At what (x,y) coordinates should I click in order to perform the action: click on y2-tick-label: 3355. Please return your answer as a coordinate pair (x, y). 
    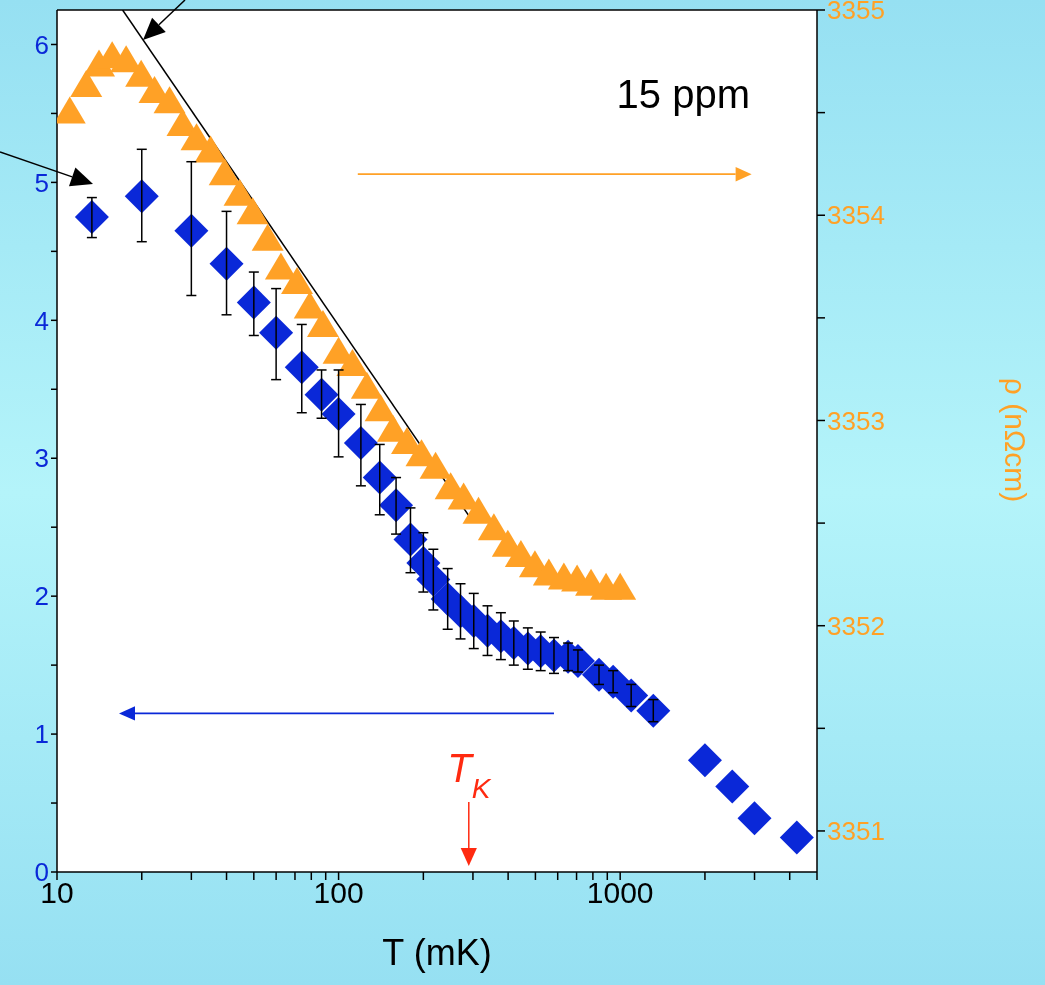
    Looking at the image, I should click on (856, 13).